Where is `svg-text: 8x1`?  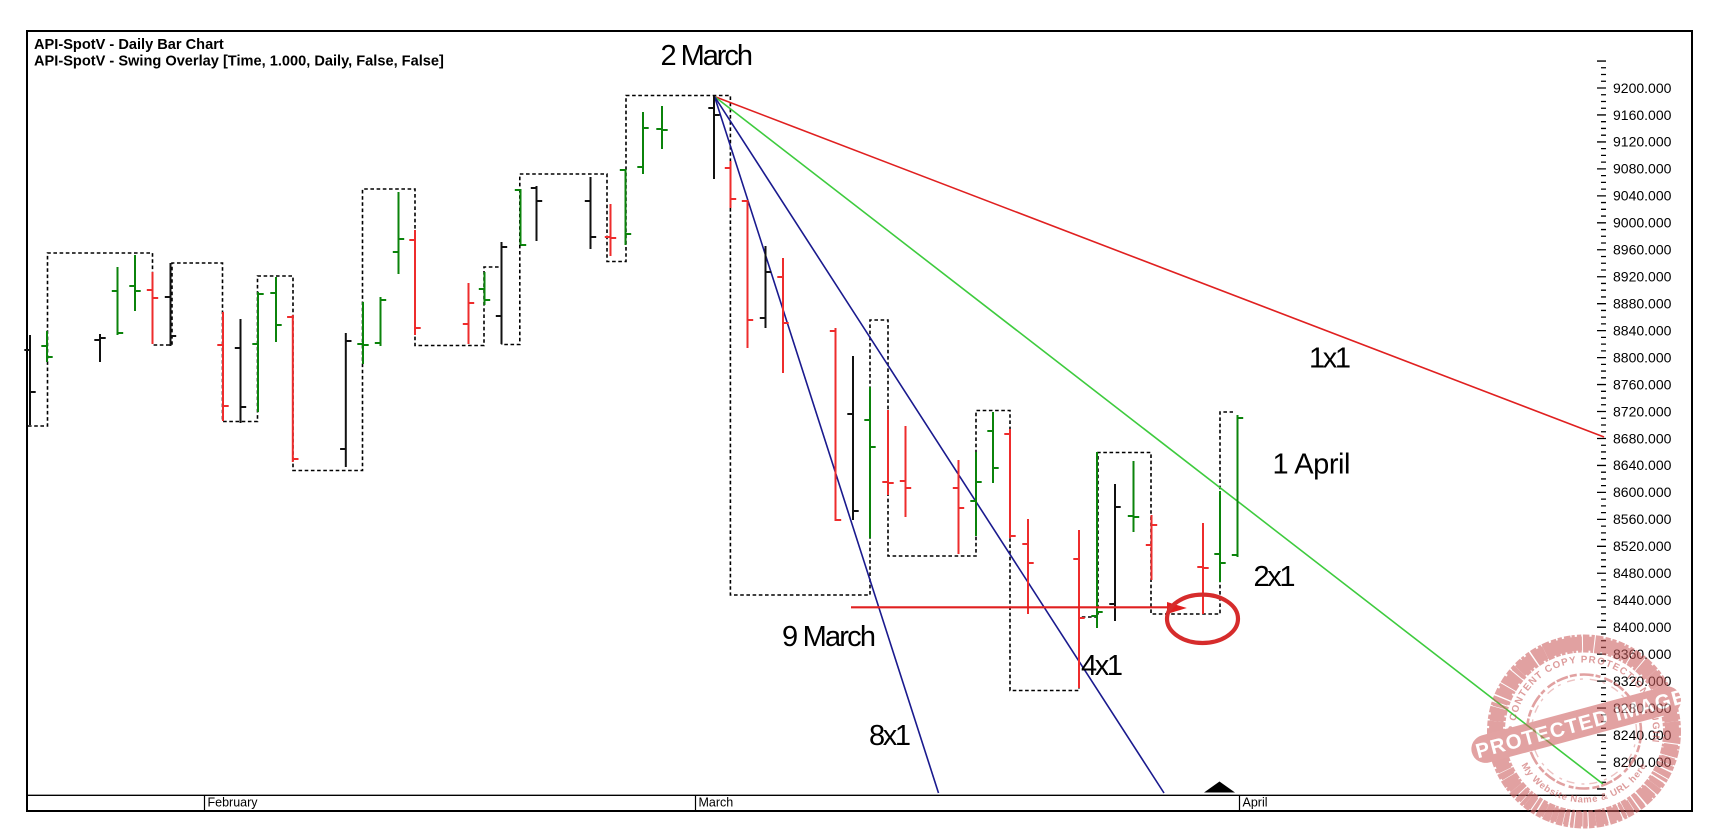 svg-text: 8x1 is located at coordinates (890, 736).